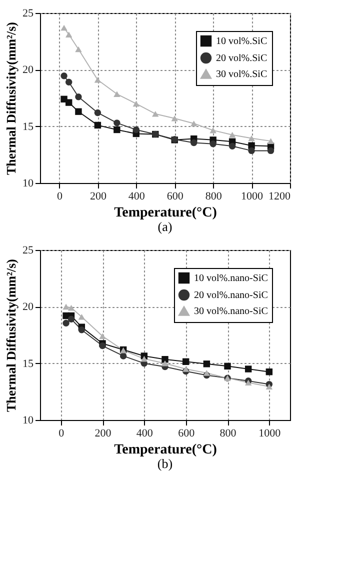  I want to click on legend-label: 10 vol%.SiC, so click(242, 41).